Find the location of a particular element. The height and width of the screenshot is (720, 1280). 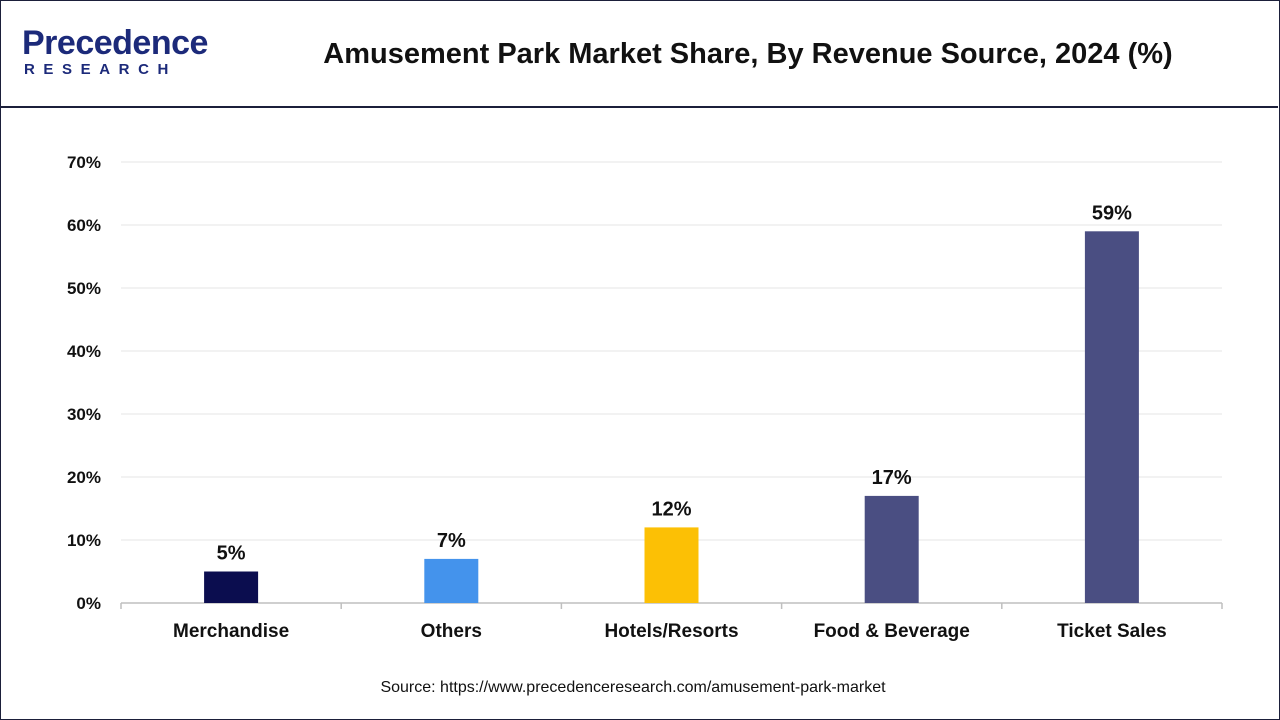

x-tick-label: Ticket Sales is located at coordinates (1112, 631).